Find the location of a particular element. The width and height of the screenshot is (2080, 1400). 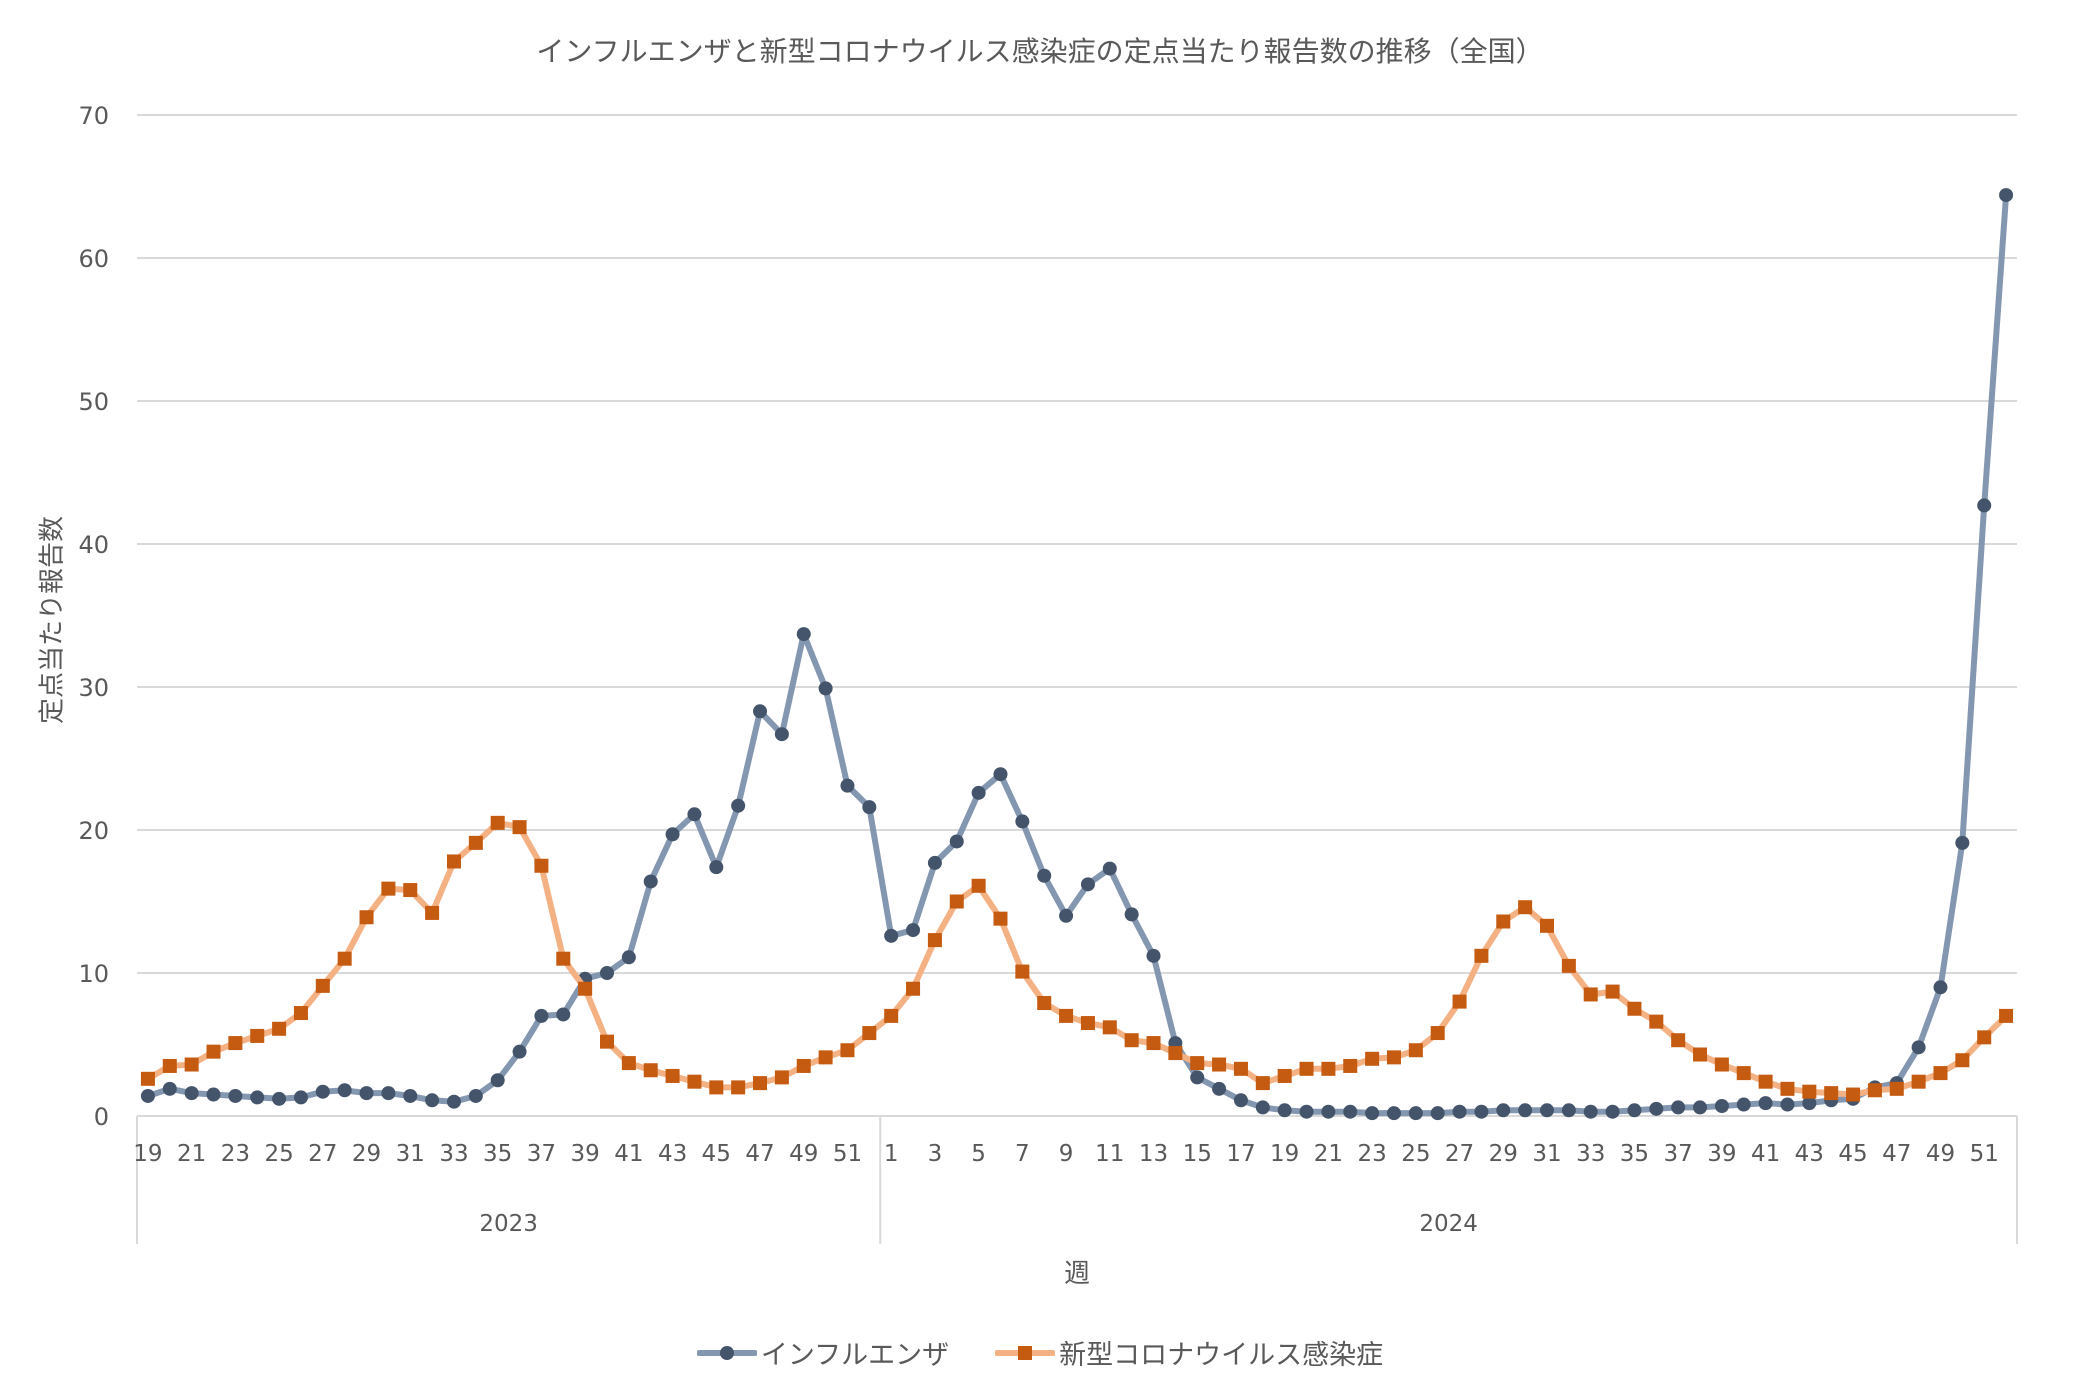

x-tick-label: 27 is located at coordinates (1459, 1154).